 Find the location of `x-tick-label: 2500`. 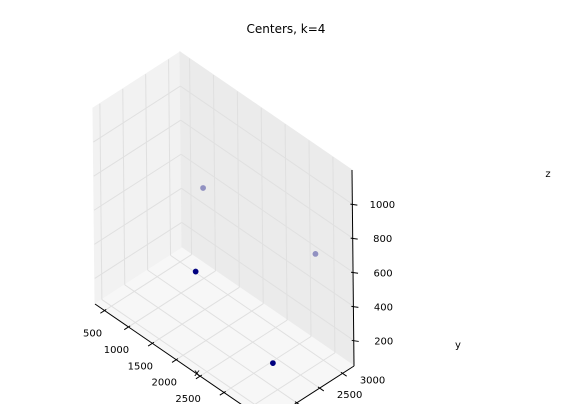

x-tick-label: 2500 is located at coordinates (187, 399).